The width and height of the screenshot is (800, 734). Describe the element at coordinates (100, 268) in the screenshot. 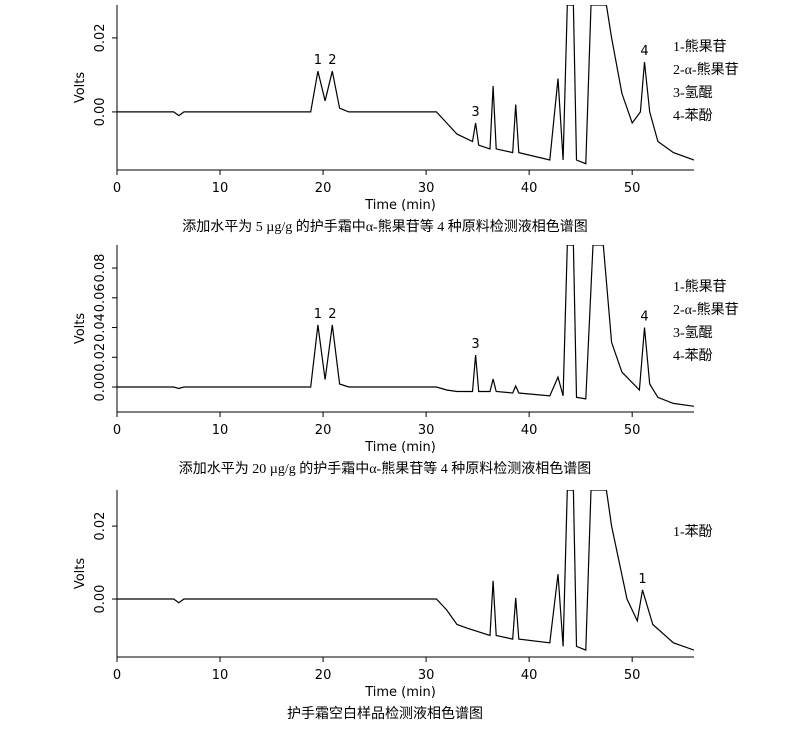

I see `y-tick-label: 0.08` at that location.